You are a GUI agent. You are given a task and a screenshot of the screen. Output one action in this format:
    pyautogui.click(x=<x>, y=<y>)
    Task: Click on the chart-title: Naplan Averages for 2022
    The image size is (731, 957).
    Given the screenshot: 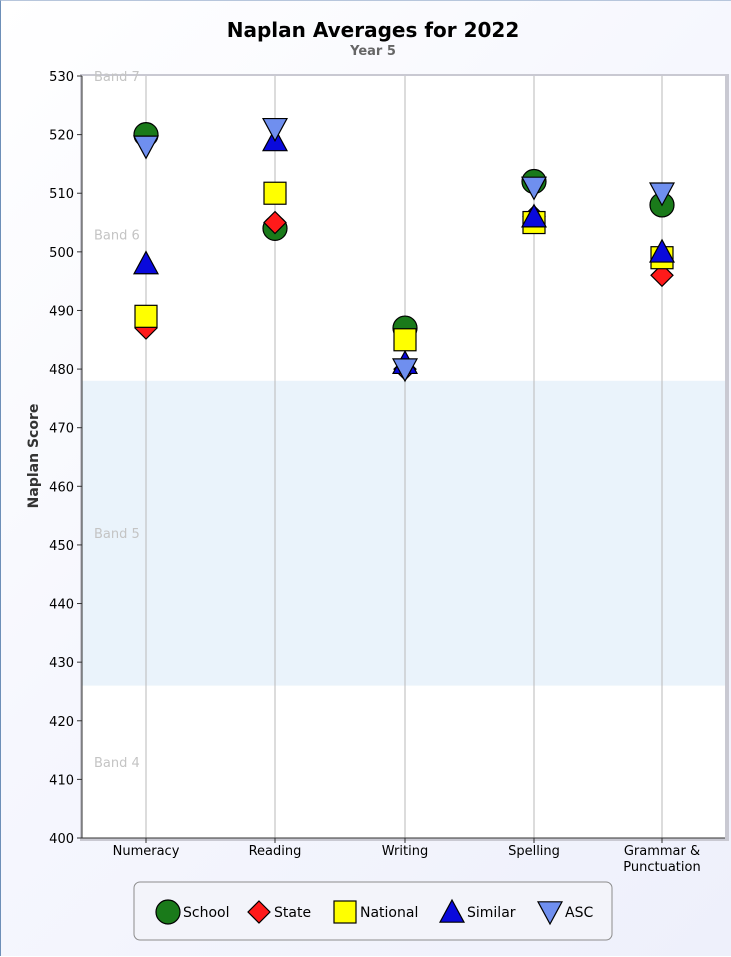 What is the action you would take?
    pyautogui.click(x=373, y=30)
    